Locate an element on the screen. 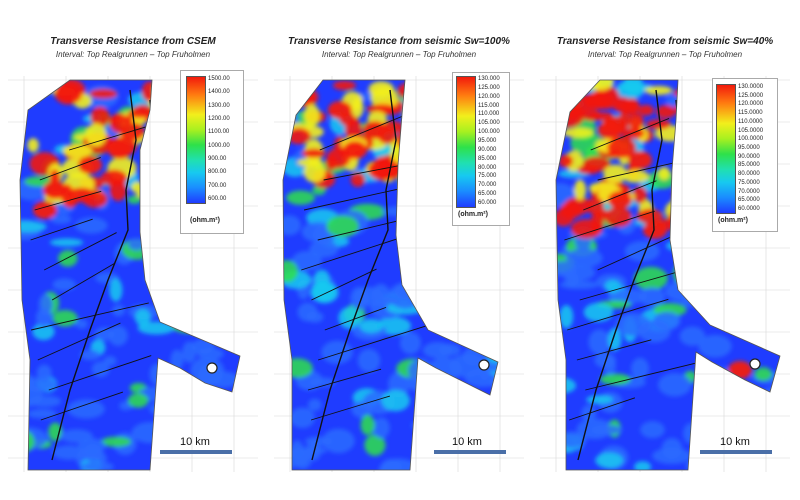 Image resolution: width=800 pixels, height=500 pixels. colorbar-tick-label: 115.0000 is located at coordinates (750, 113).